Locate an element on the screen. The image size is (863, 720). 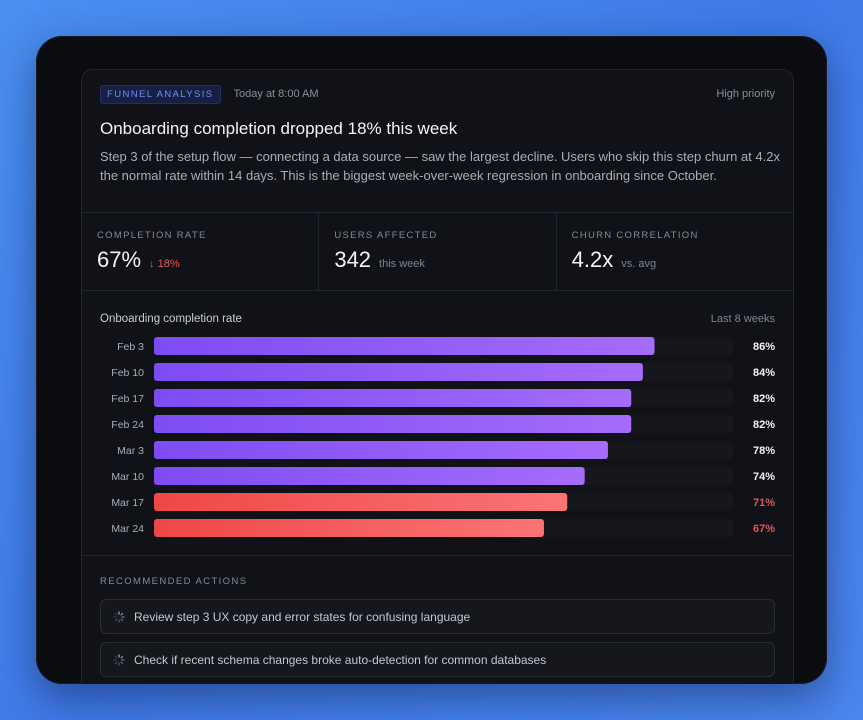
stat-churn-correlation: CHURN CORRELATION 4.2x vs. avg is located at coordinates (675, 251).